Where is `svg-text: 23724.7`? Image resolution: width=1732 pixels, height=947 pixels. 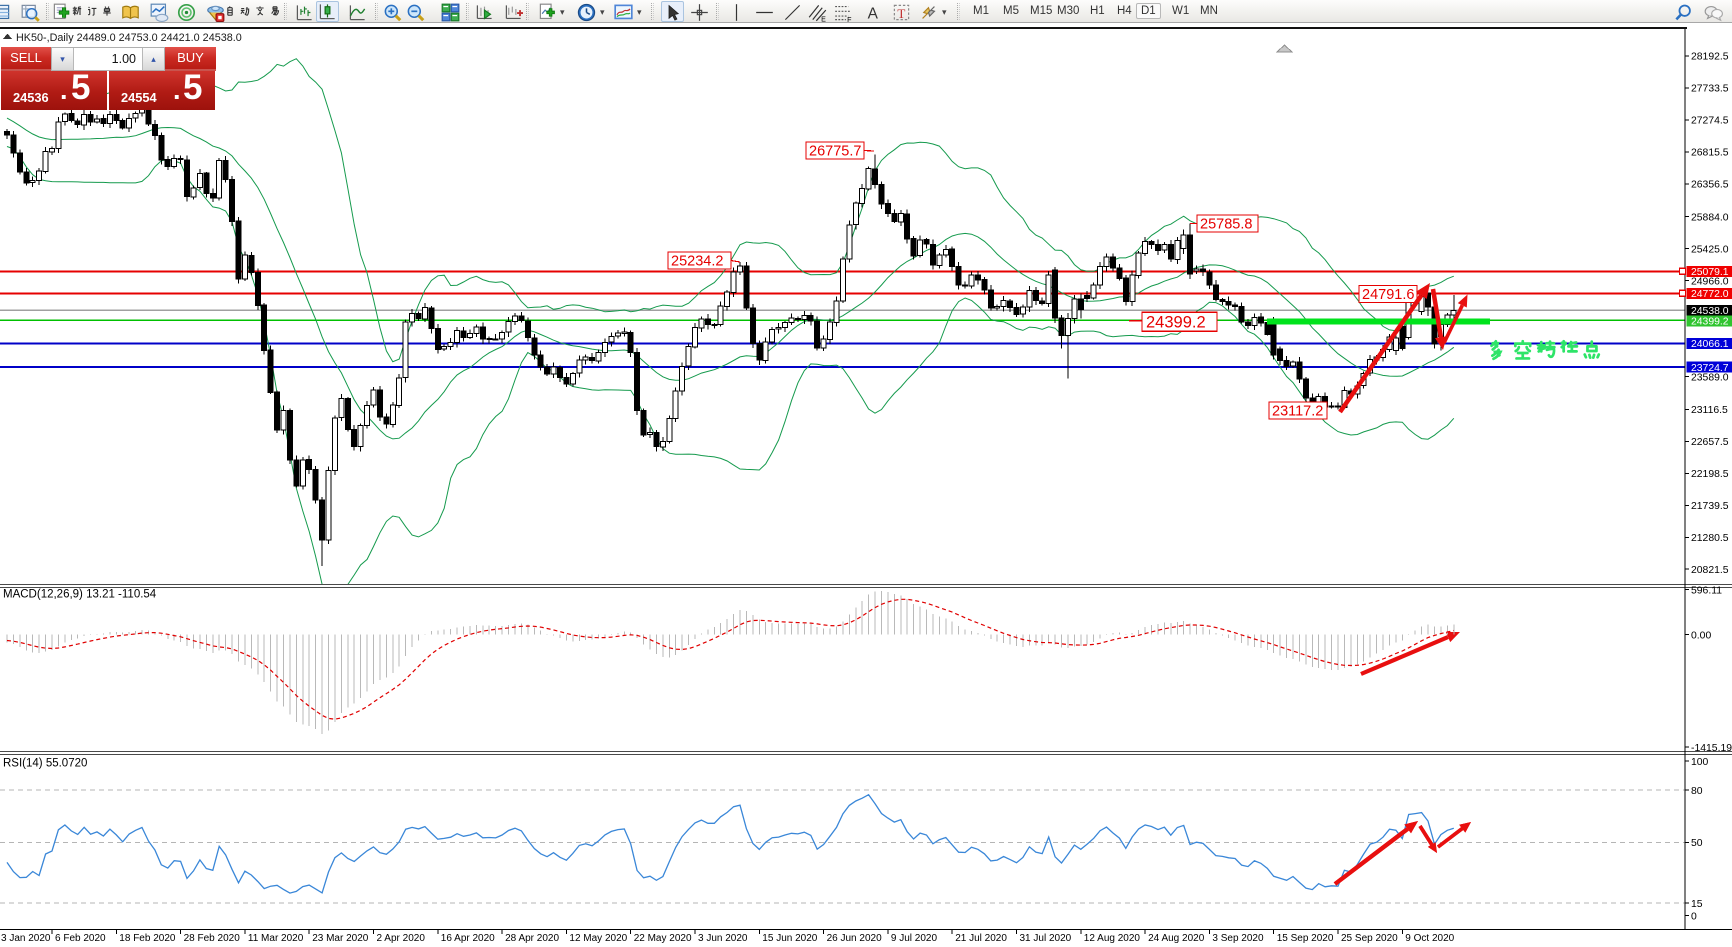
svg-text: 23724.7 is located at coordinates (1710, 368).